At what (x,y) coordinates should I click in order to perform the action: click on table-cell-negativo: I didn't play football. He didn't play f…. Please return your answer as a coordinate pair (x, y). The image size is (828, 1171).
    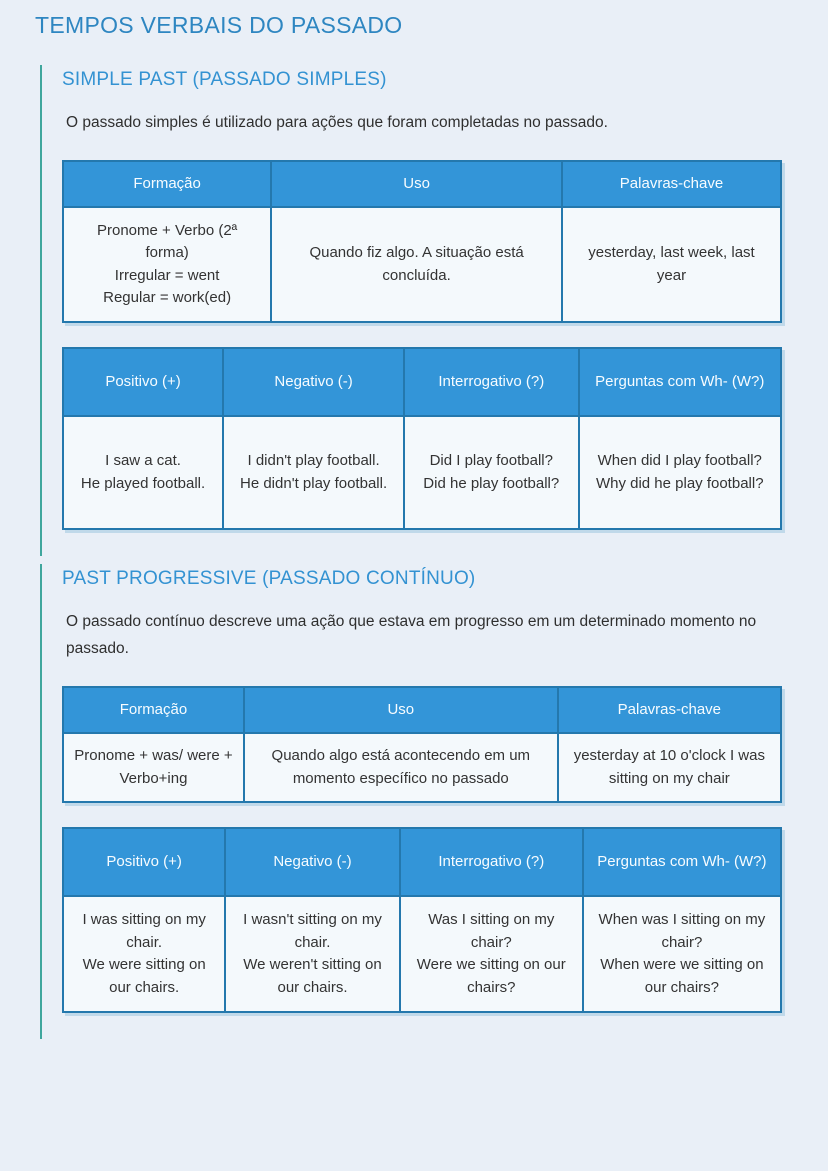
    Looking at the image, I should click on (314, 473).